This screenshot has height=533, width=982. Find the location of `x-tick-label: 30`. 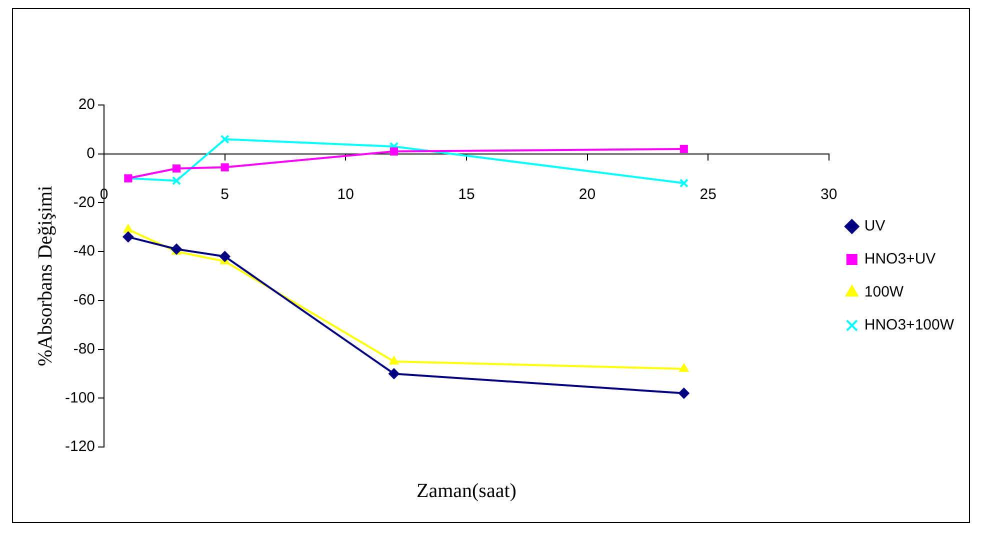

x-tick-label: 30 is located at coordinates (829, 194).